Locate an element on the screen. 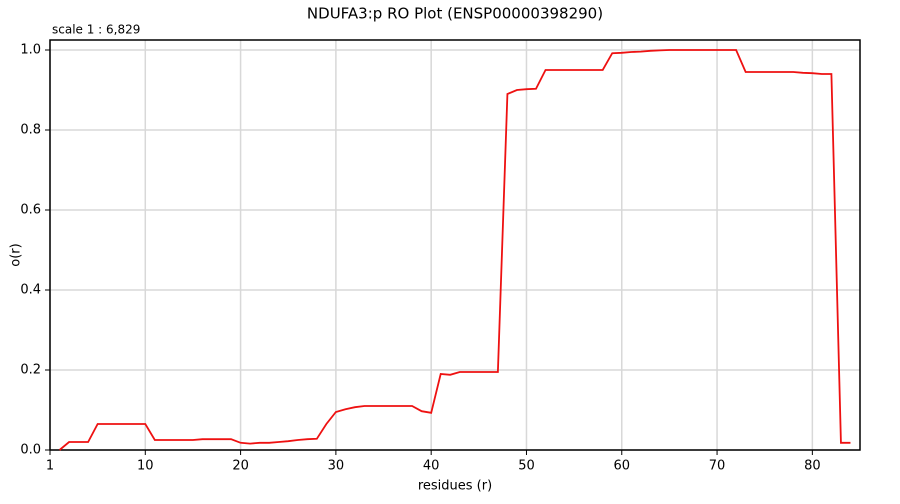 The height and width of the screenshot is (504, 900). x-tick-label: 80 is located at coordinates (812, 466).